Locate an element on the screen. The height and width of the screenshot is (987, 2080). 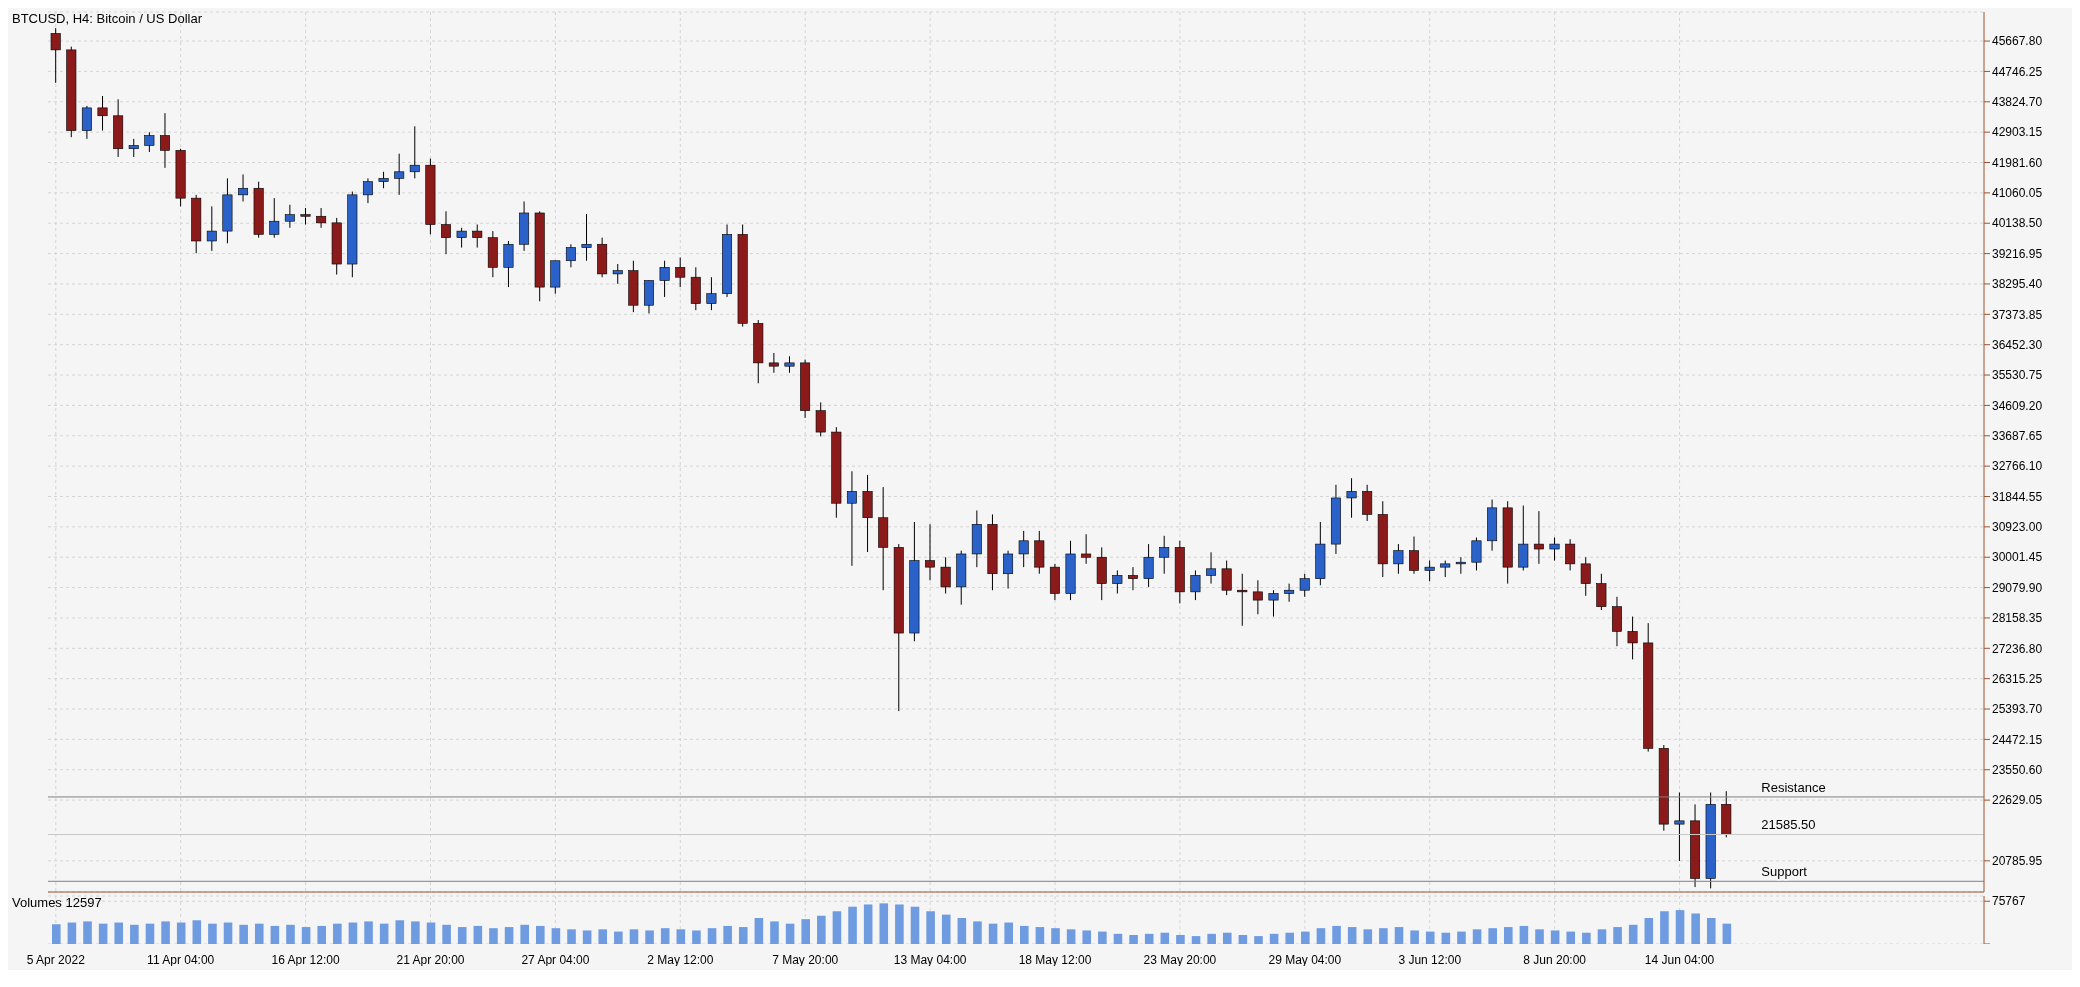
x-tick-label: 2 May 12:00 is located at coordinates (680, 960).